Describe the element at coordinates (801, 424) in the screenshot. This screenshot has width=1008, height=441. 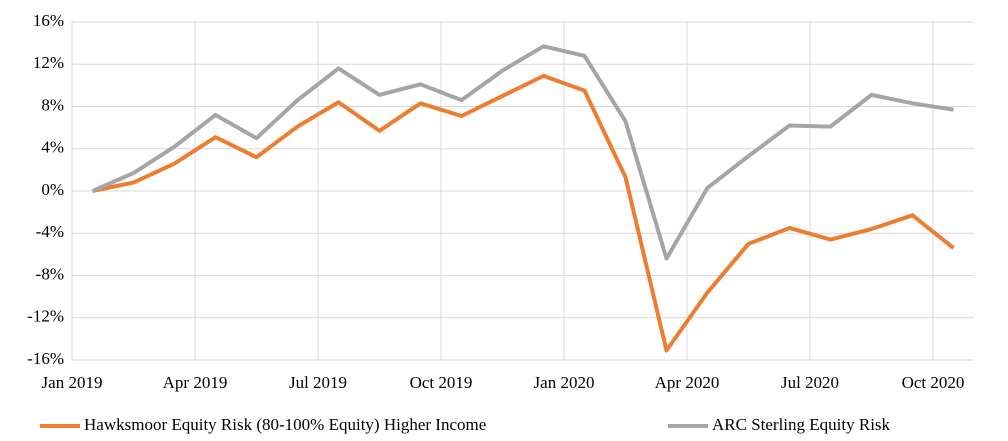
I see `legend-label: ARC Sterling Equity Risk` at that location.